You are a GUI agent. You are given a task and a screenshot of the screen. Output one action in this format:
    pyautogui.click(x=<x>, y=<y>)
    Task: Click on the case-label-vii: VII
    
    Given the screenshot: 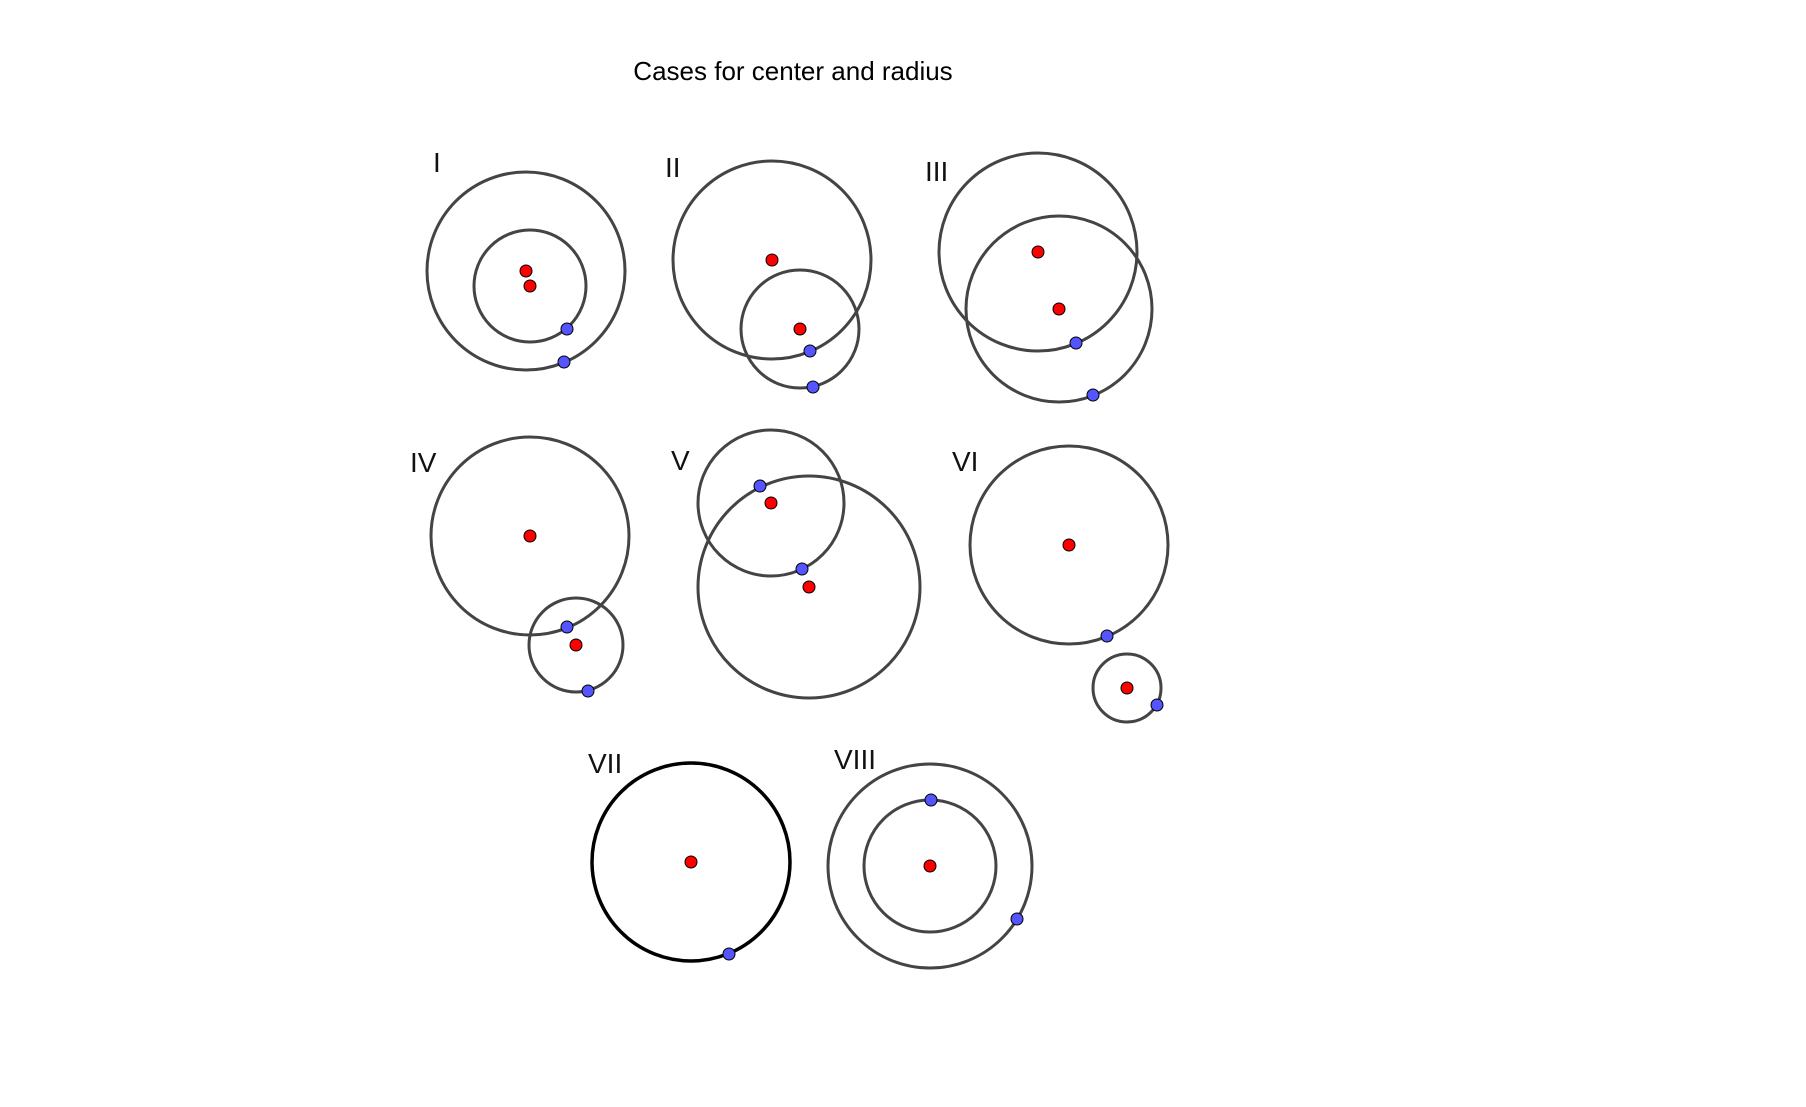 What is the action you would take?
    pyautogui.click(x=605, y=763)
    